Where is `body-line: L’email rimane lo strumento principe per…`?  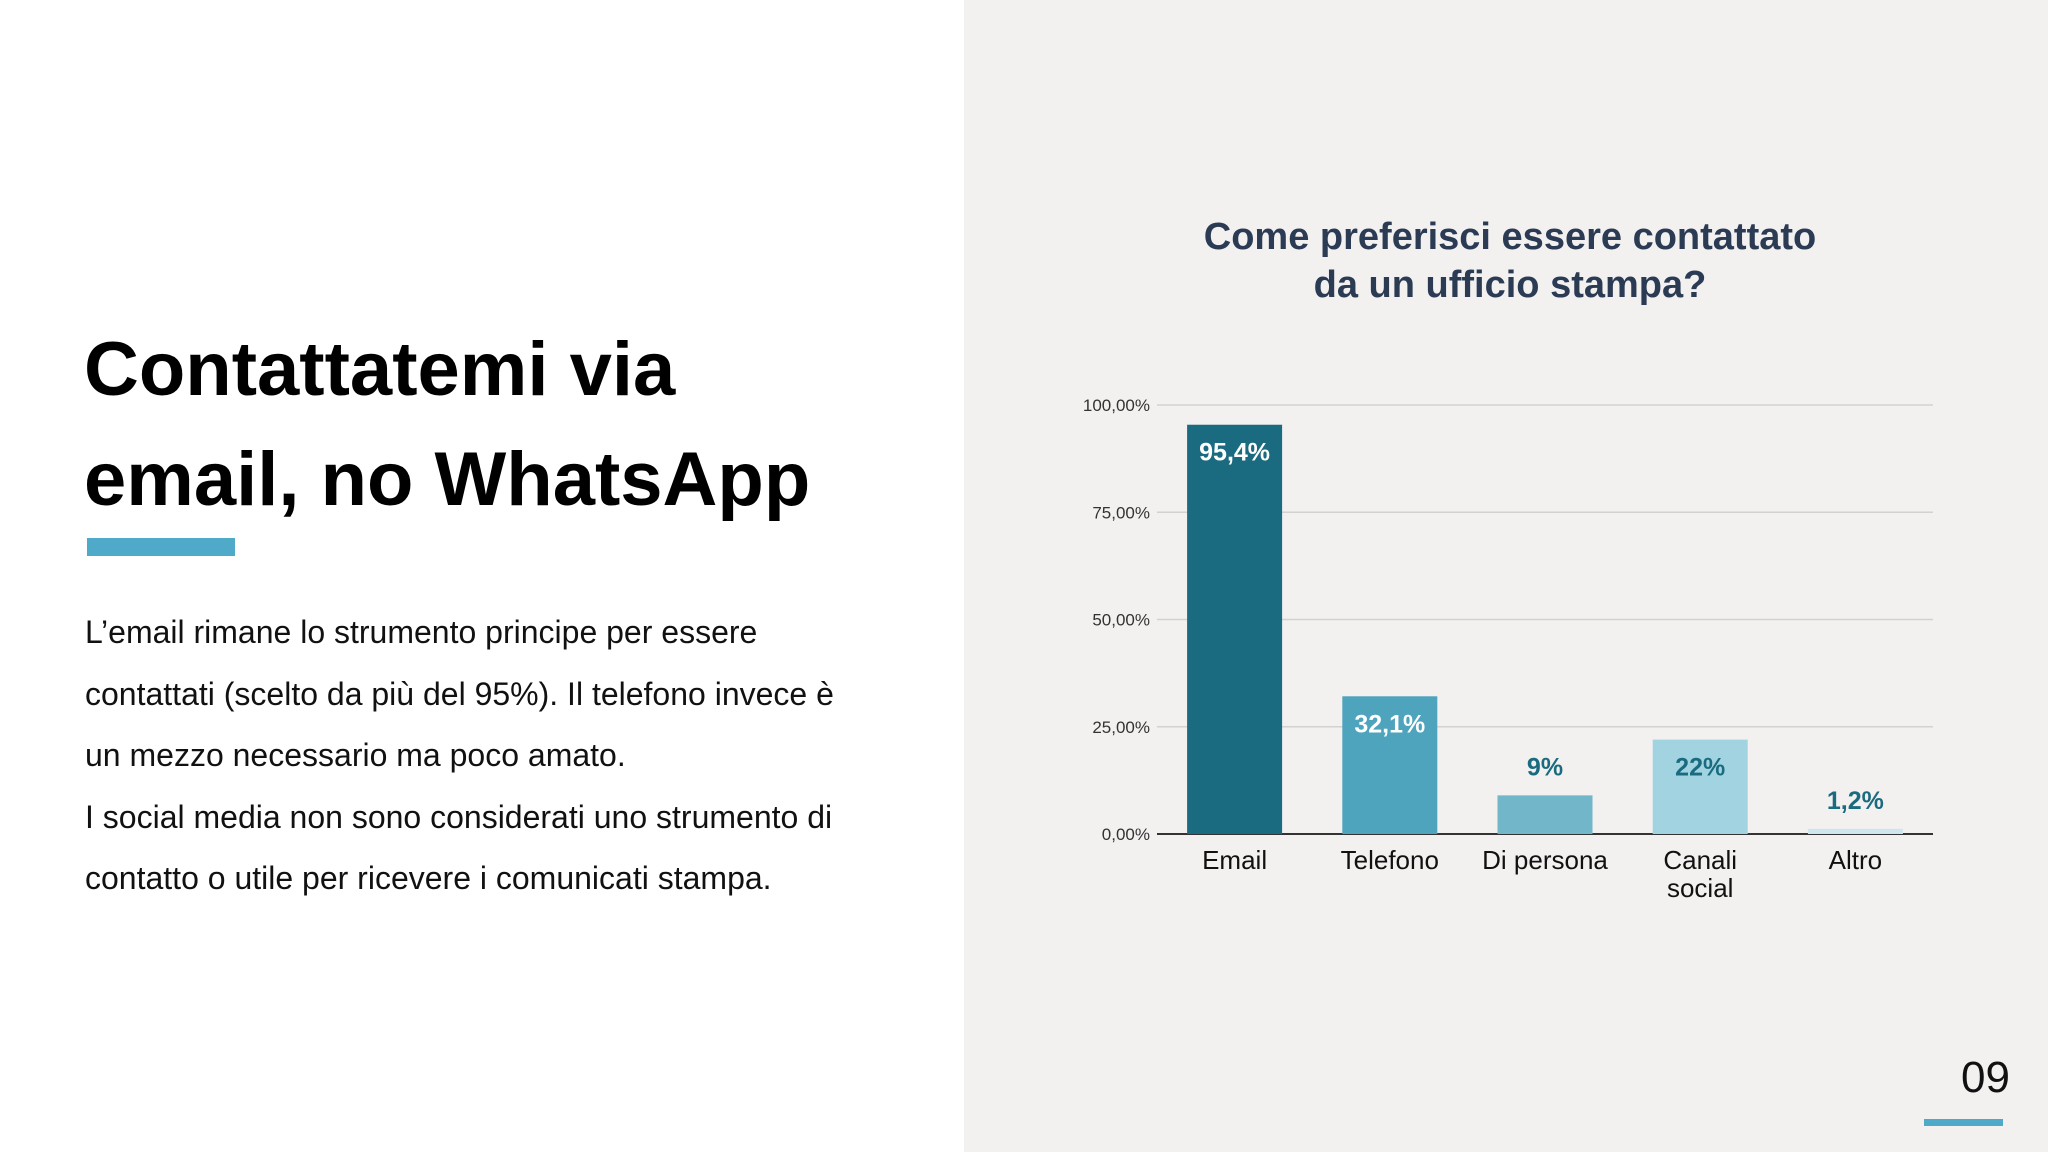
body-line: L’email rimane lo strumento principe per… is located at coordinates (421, 632).